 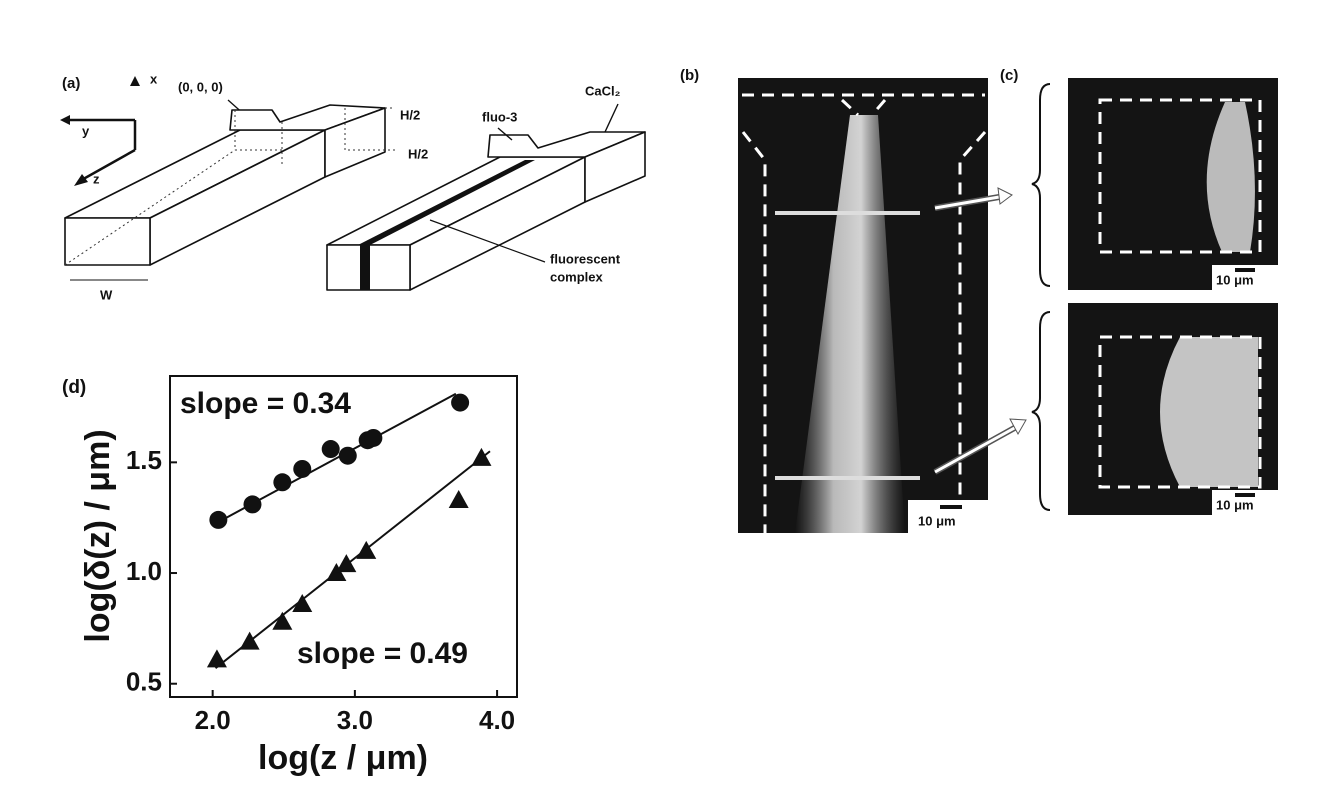 What do you see at coordinates (689, 75) in the screenshot?
I see `panel-label: (b)` at bounding box center [689, 75].